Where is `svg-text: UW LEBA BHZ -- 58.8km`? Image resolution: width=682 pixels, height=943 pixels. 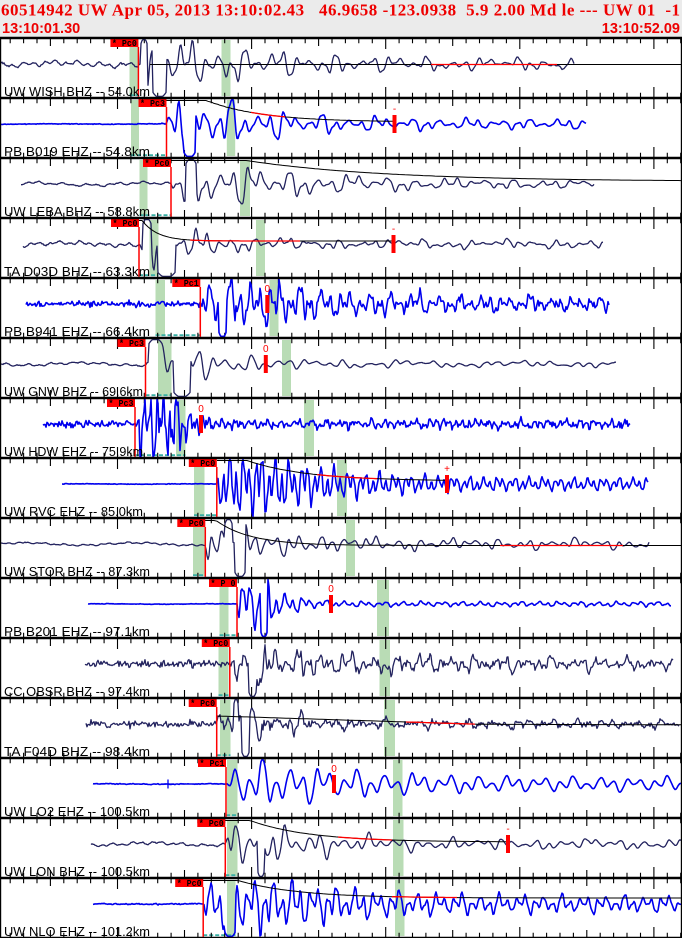
svg-text: UW LEBA BHZ -- 58.8km is located at coordinates (77, 211).